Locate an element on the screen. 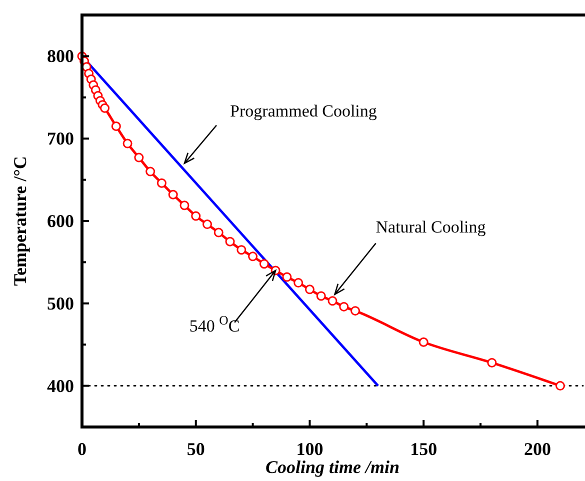 Image resolution: width=585 pixels, height=481 pixels. x-axis-title: Cooling time /min is located at coordinates (332, 467).